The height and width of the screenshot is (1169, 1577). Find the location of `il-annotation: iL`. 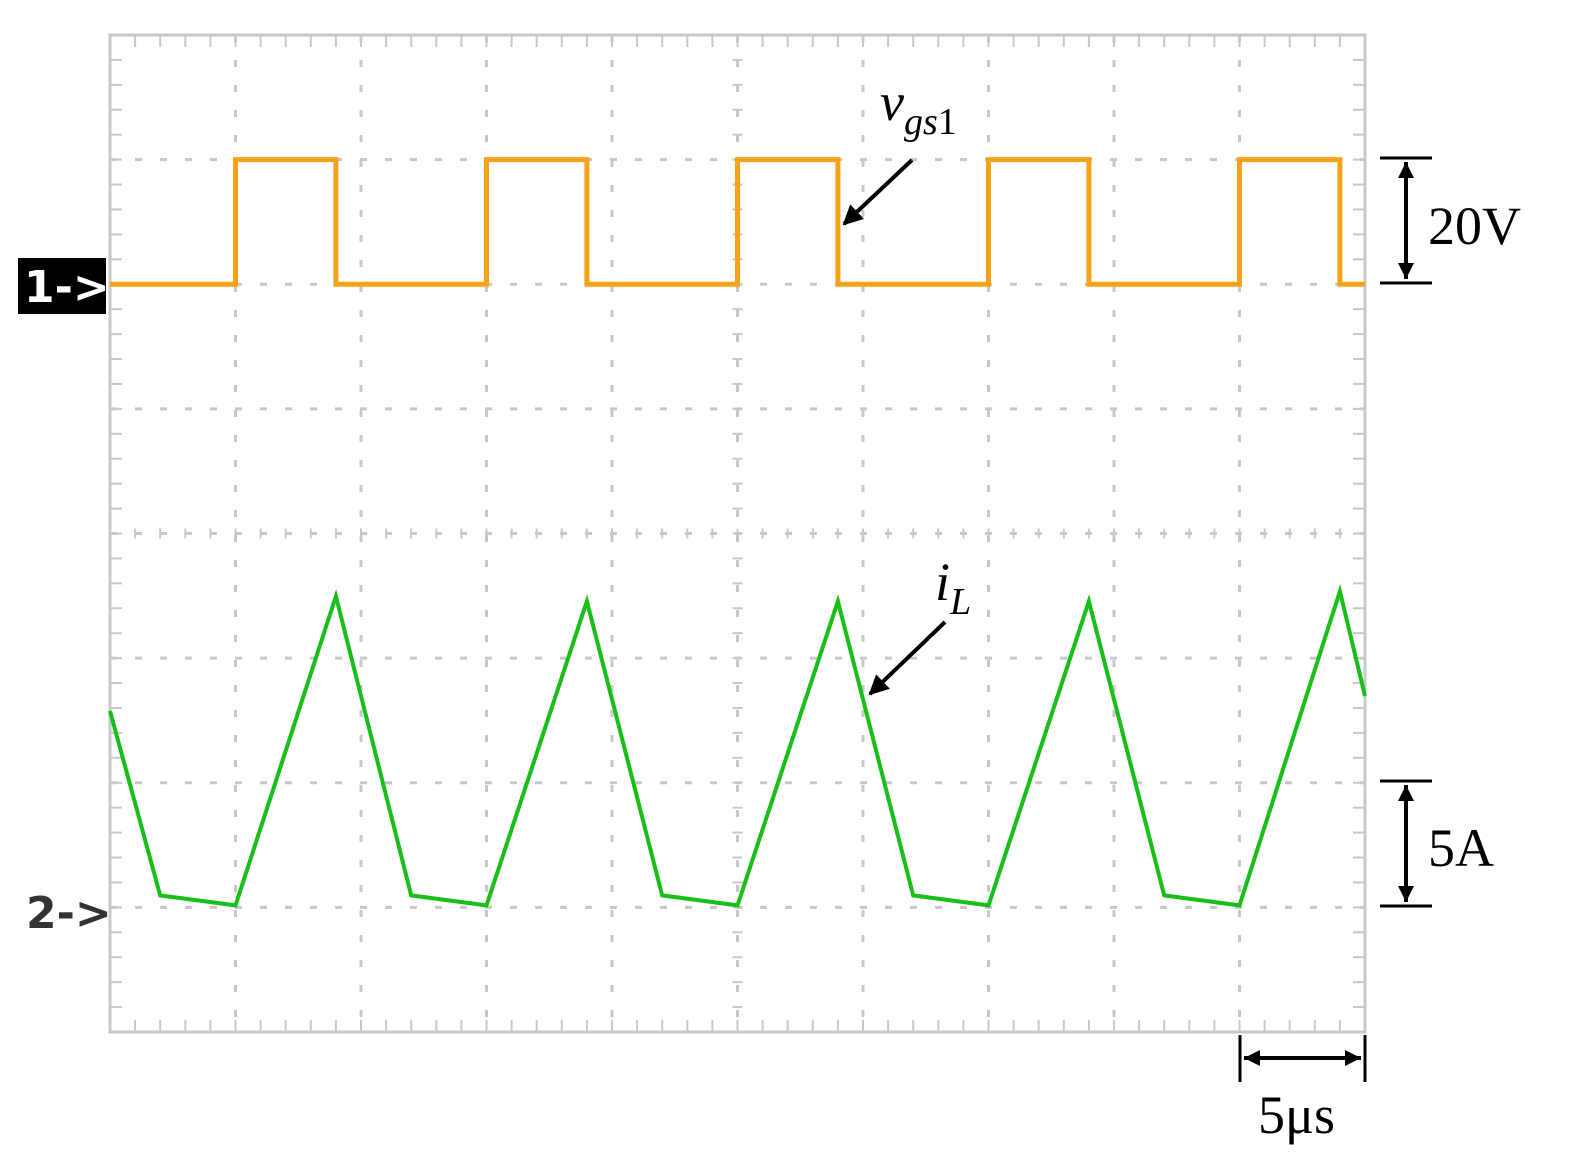

il-annotation: iL is located at coordinates (919, 624).